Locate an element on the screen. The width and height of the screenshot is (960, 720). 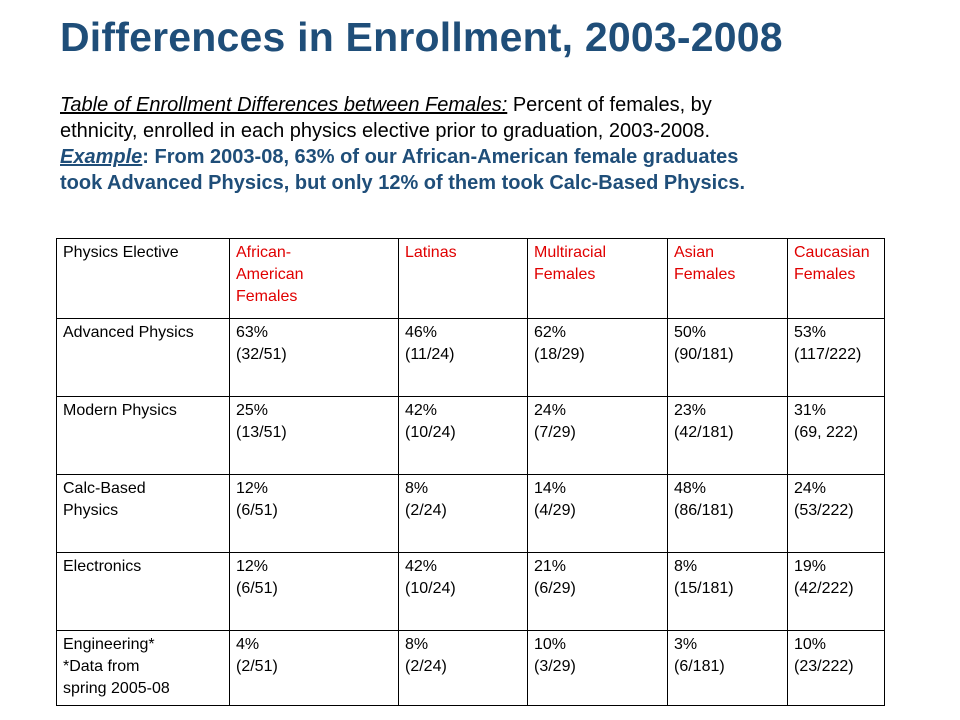
percent-value: 14% is located at coordinates (550, 488).